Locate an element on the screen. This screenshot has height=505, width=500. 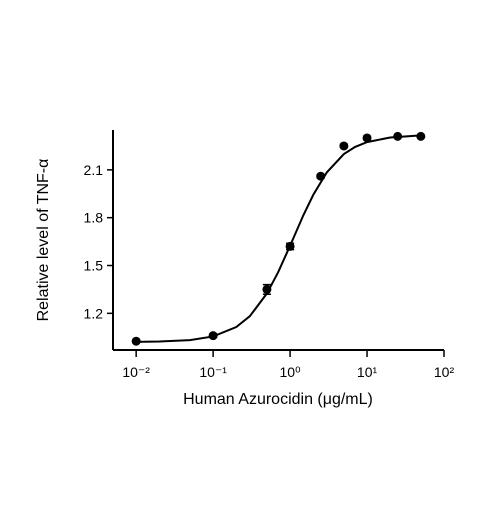
y-tick-label: 1.8 is located at coordinates (94, 218).